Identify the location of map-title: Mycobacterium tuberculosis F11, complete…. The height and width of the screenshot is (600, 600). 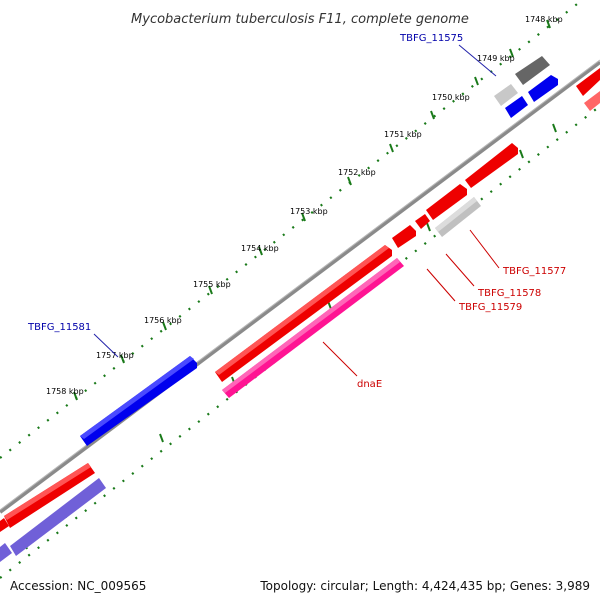
(300, 19).